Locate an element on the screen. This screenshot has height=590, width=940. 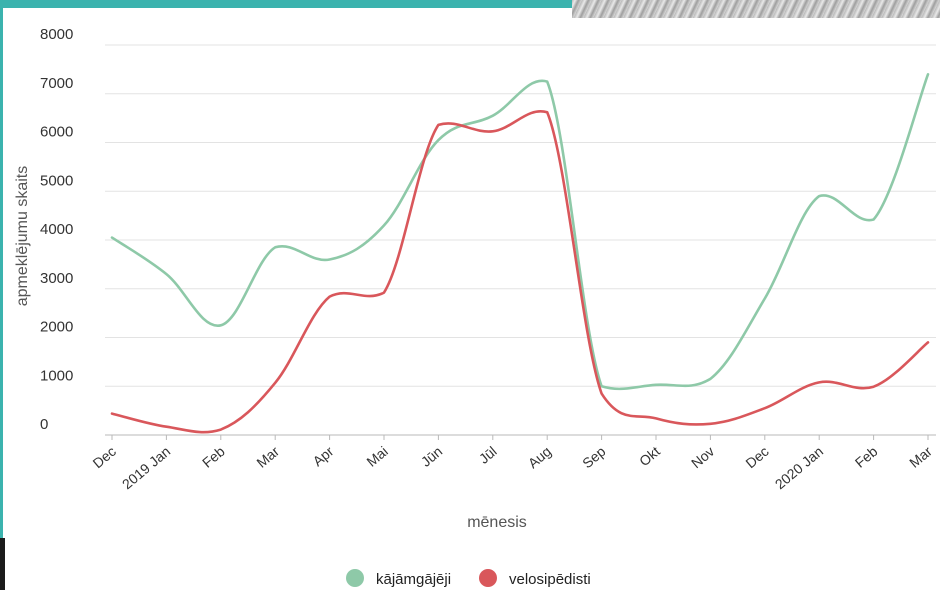
x-tick-label: Mai is located at coordinates (377, 456).